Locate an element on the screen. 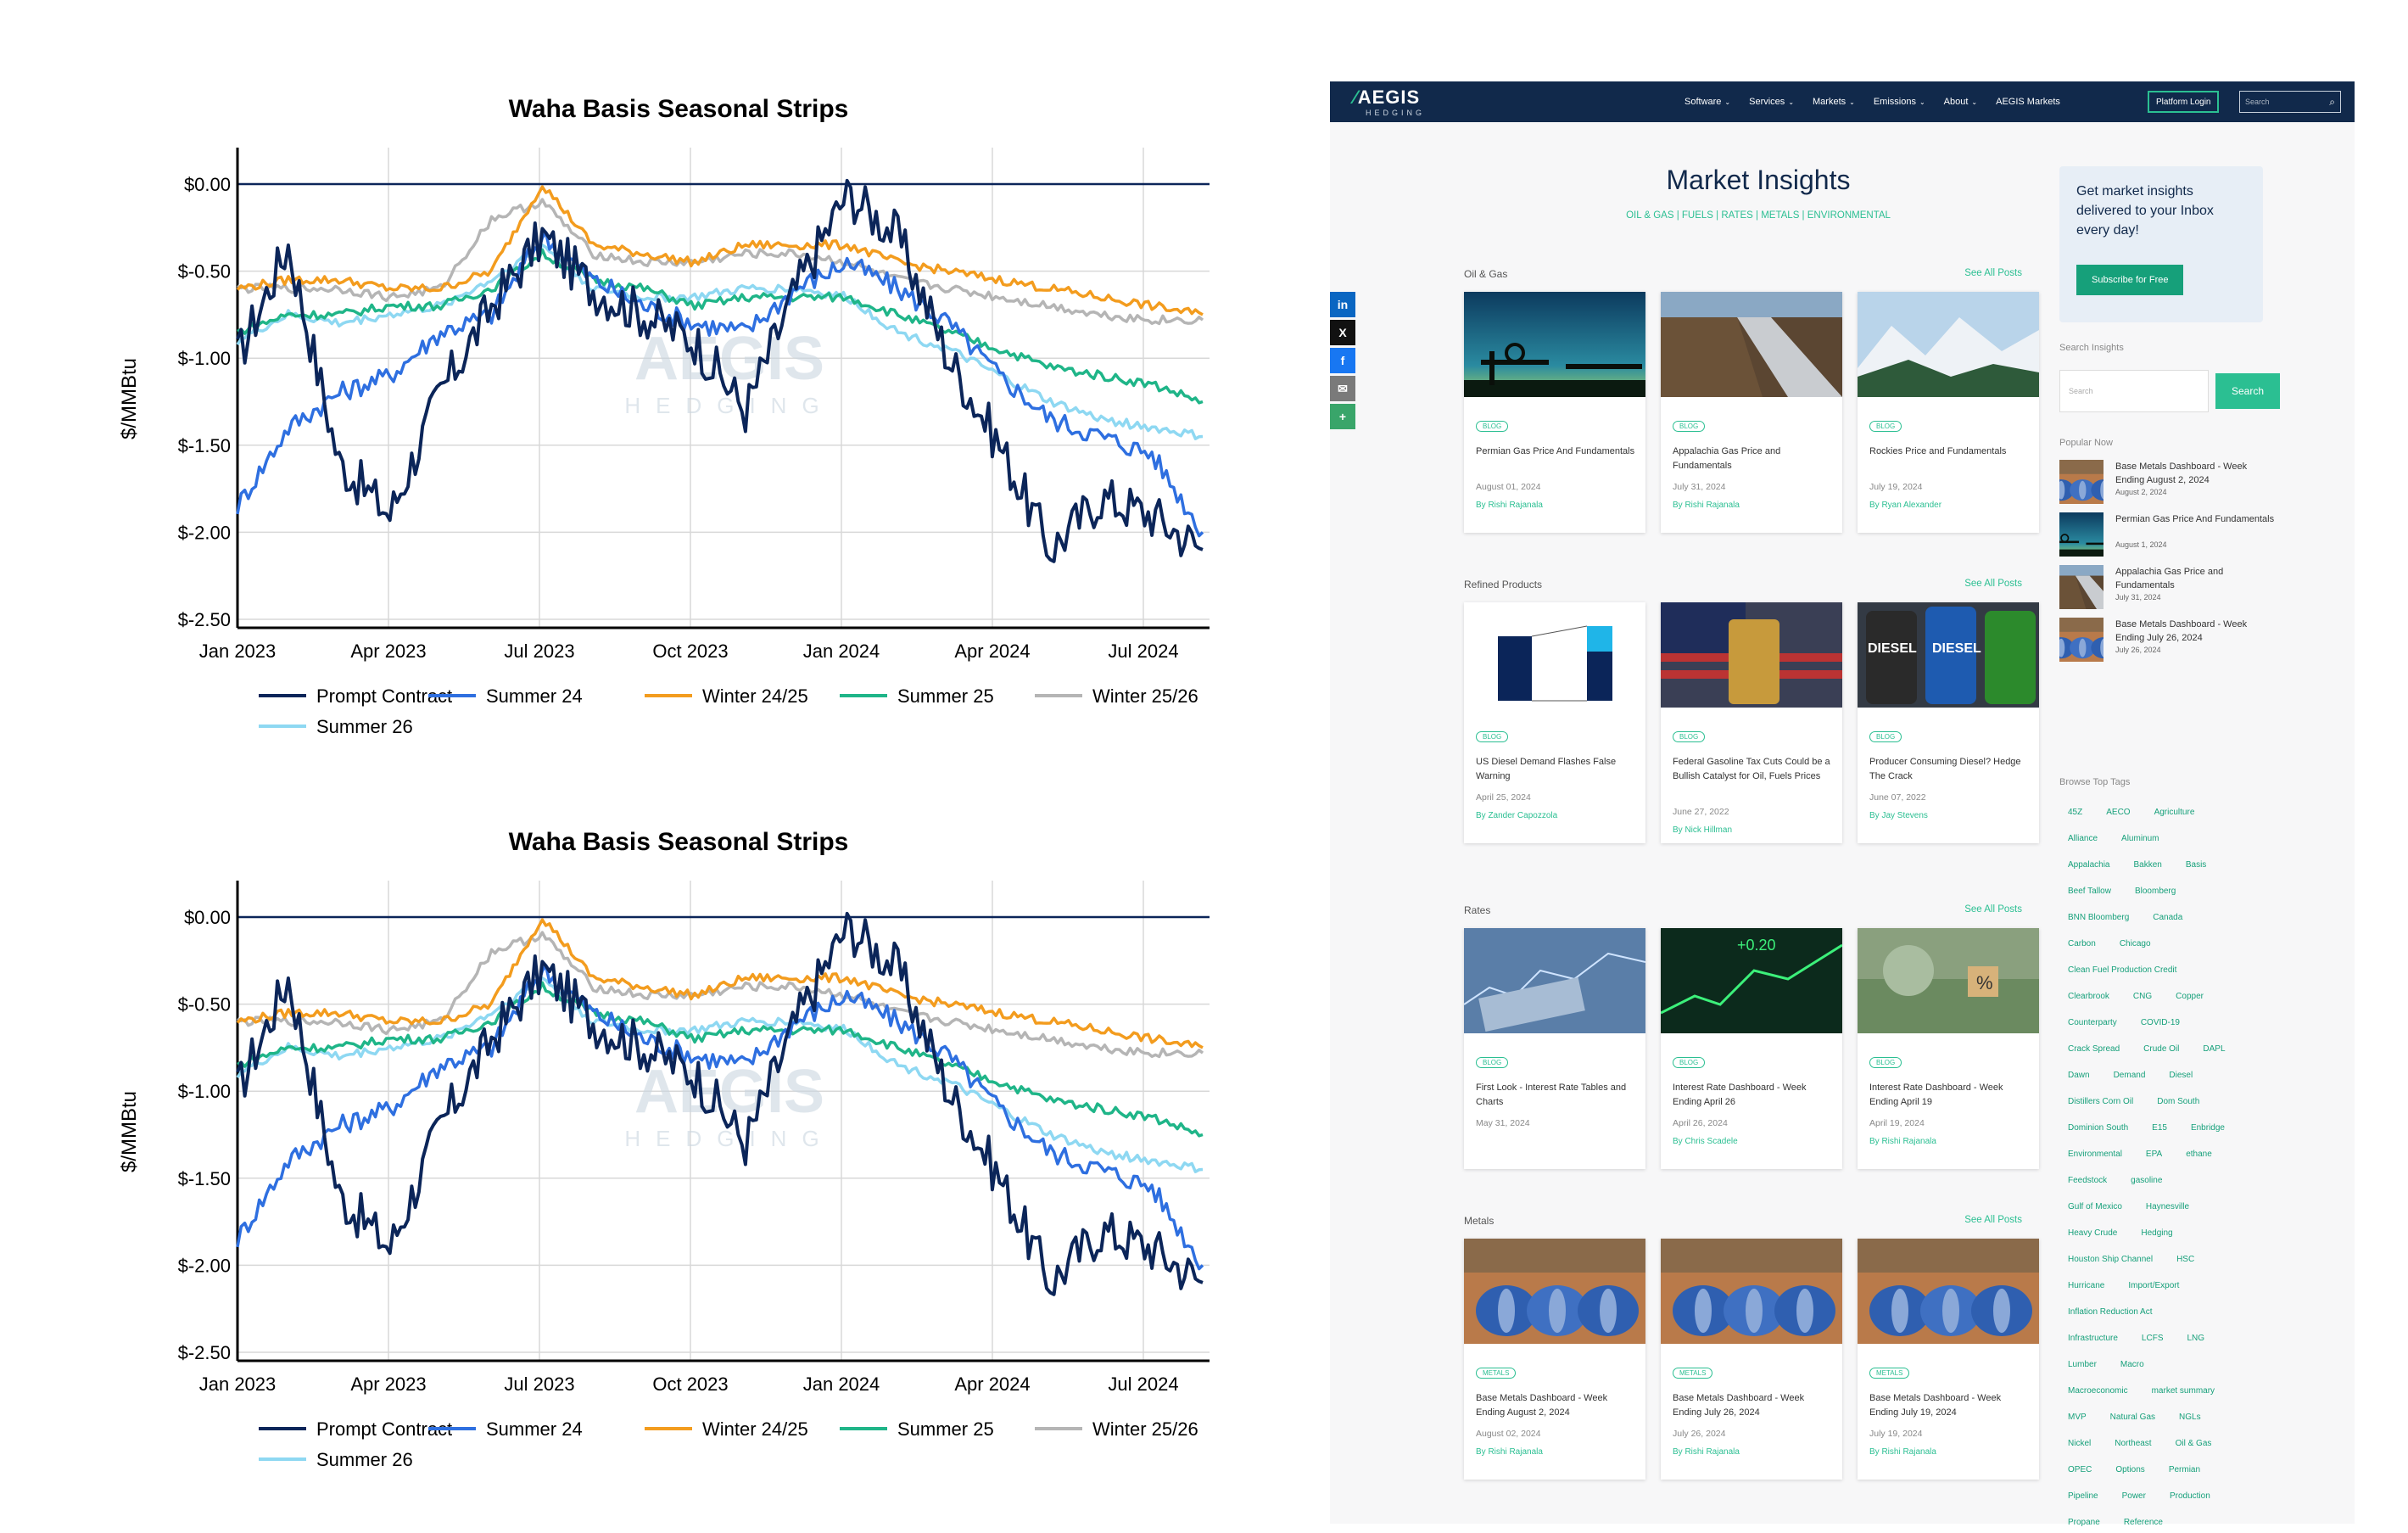 The image size is (2408, 1533). tag-link: MVP is located at coordinates (2077, 1417).